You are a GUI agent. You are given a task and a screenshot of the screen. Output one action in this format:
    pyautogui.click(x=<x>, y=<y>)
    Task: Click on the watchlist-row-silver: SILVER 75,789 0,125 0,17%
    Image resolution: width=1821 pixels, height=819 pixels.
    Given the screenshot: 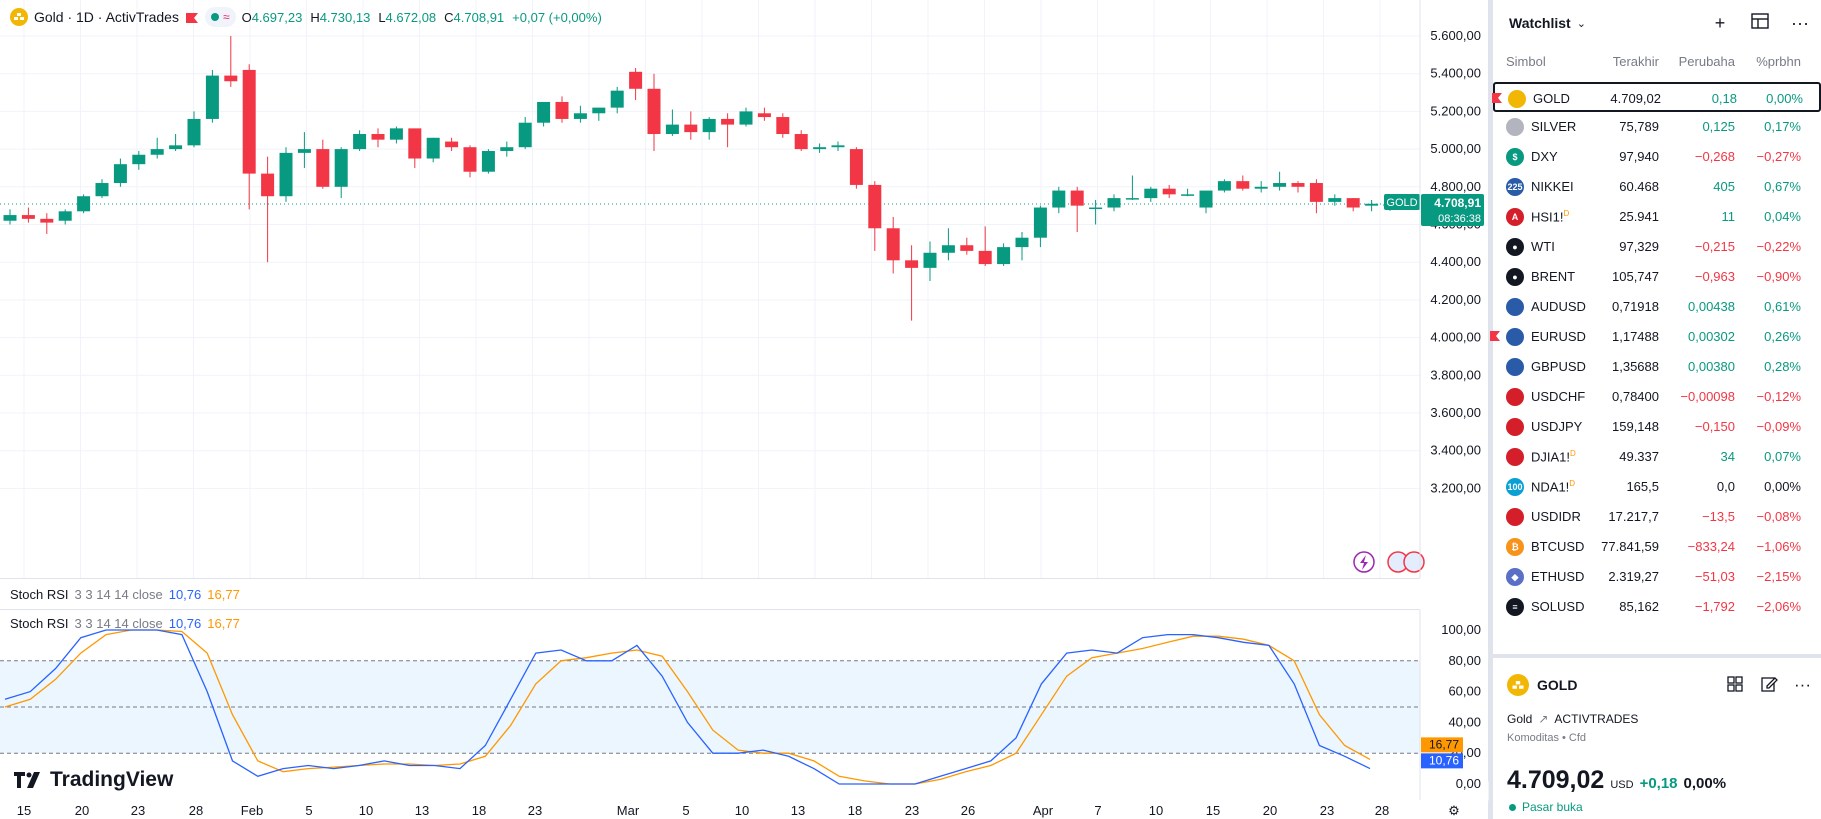 What is the action you would take?
    pyautogui.click(x=1657, y=127)
    